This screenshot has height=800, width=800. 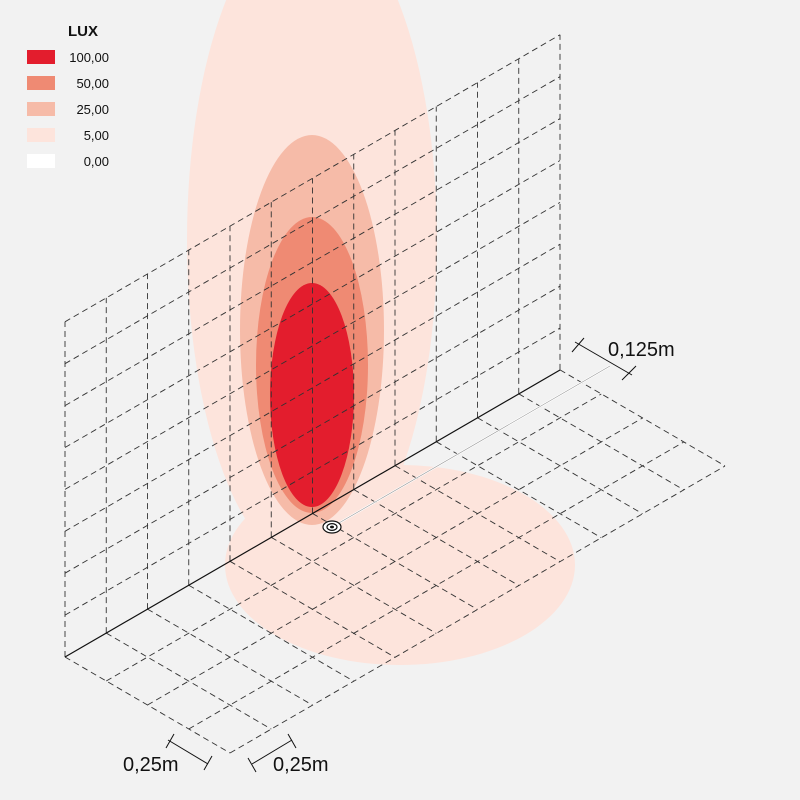 What do you see at coordinates (68, 109) in the screenshot?
I see `legend: 100,00 50,00 25,00 5,00 0,00` at bounding box center [68, 109].